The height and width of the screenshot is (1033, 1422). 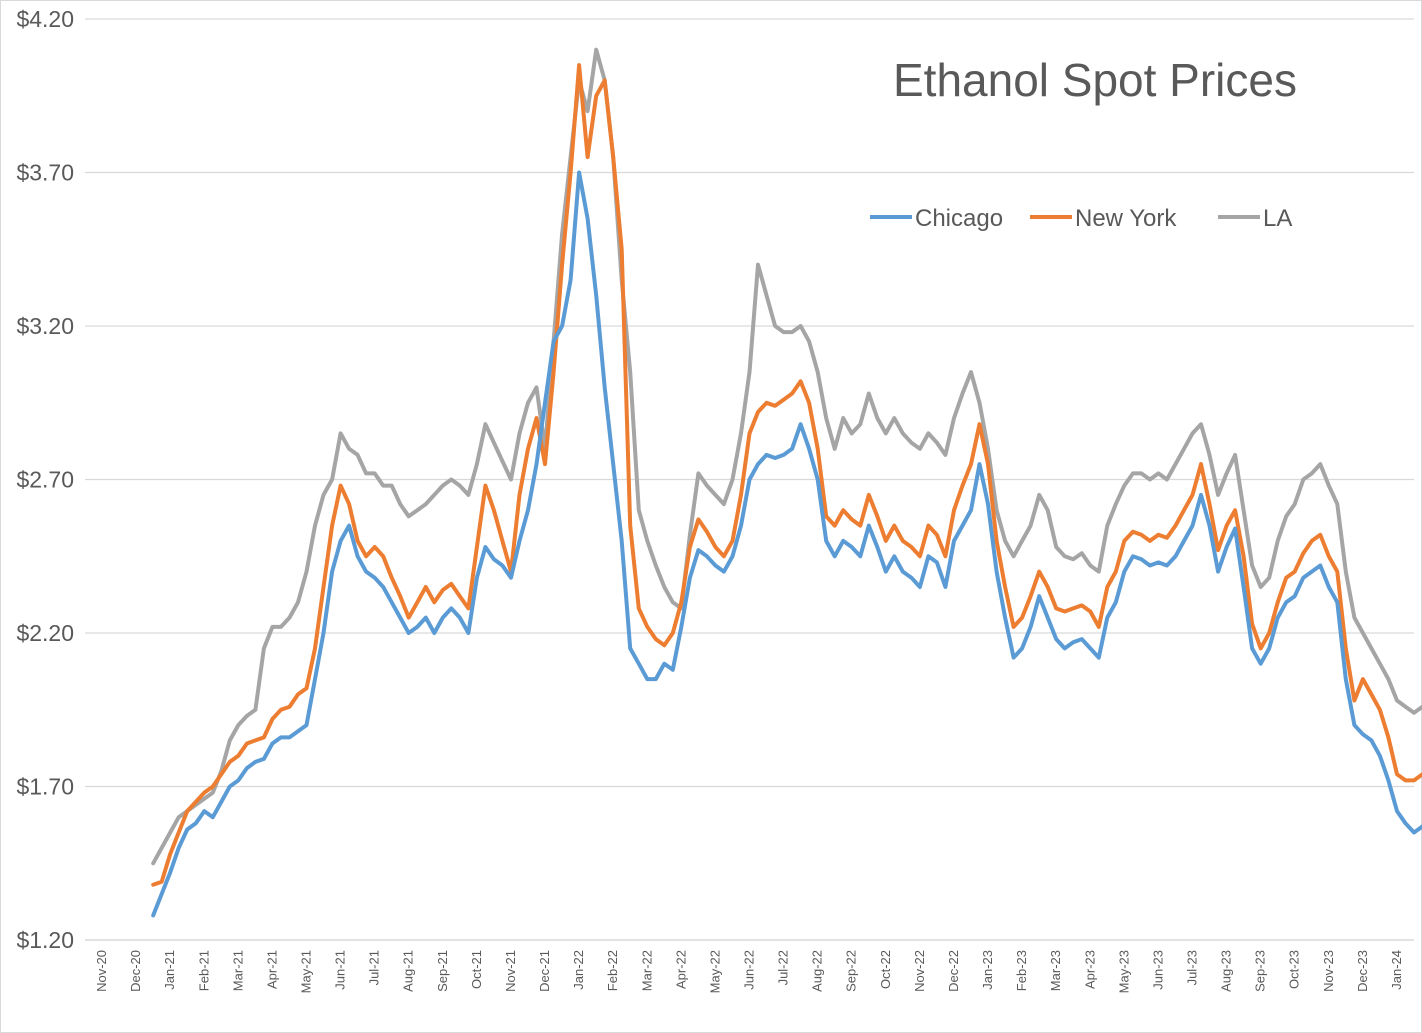 What do you see at coordinates (101, 971) in the screenshot?
I see `x-tick-label: Nov-20` at bounding box center [101, 971].